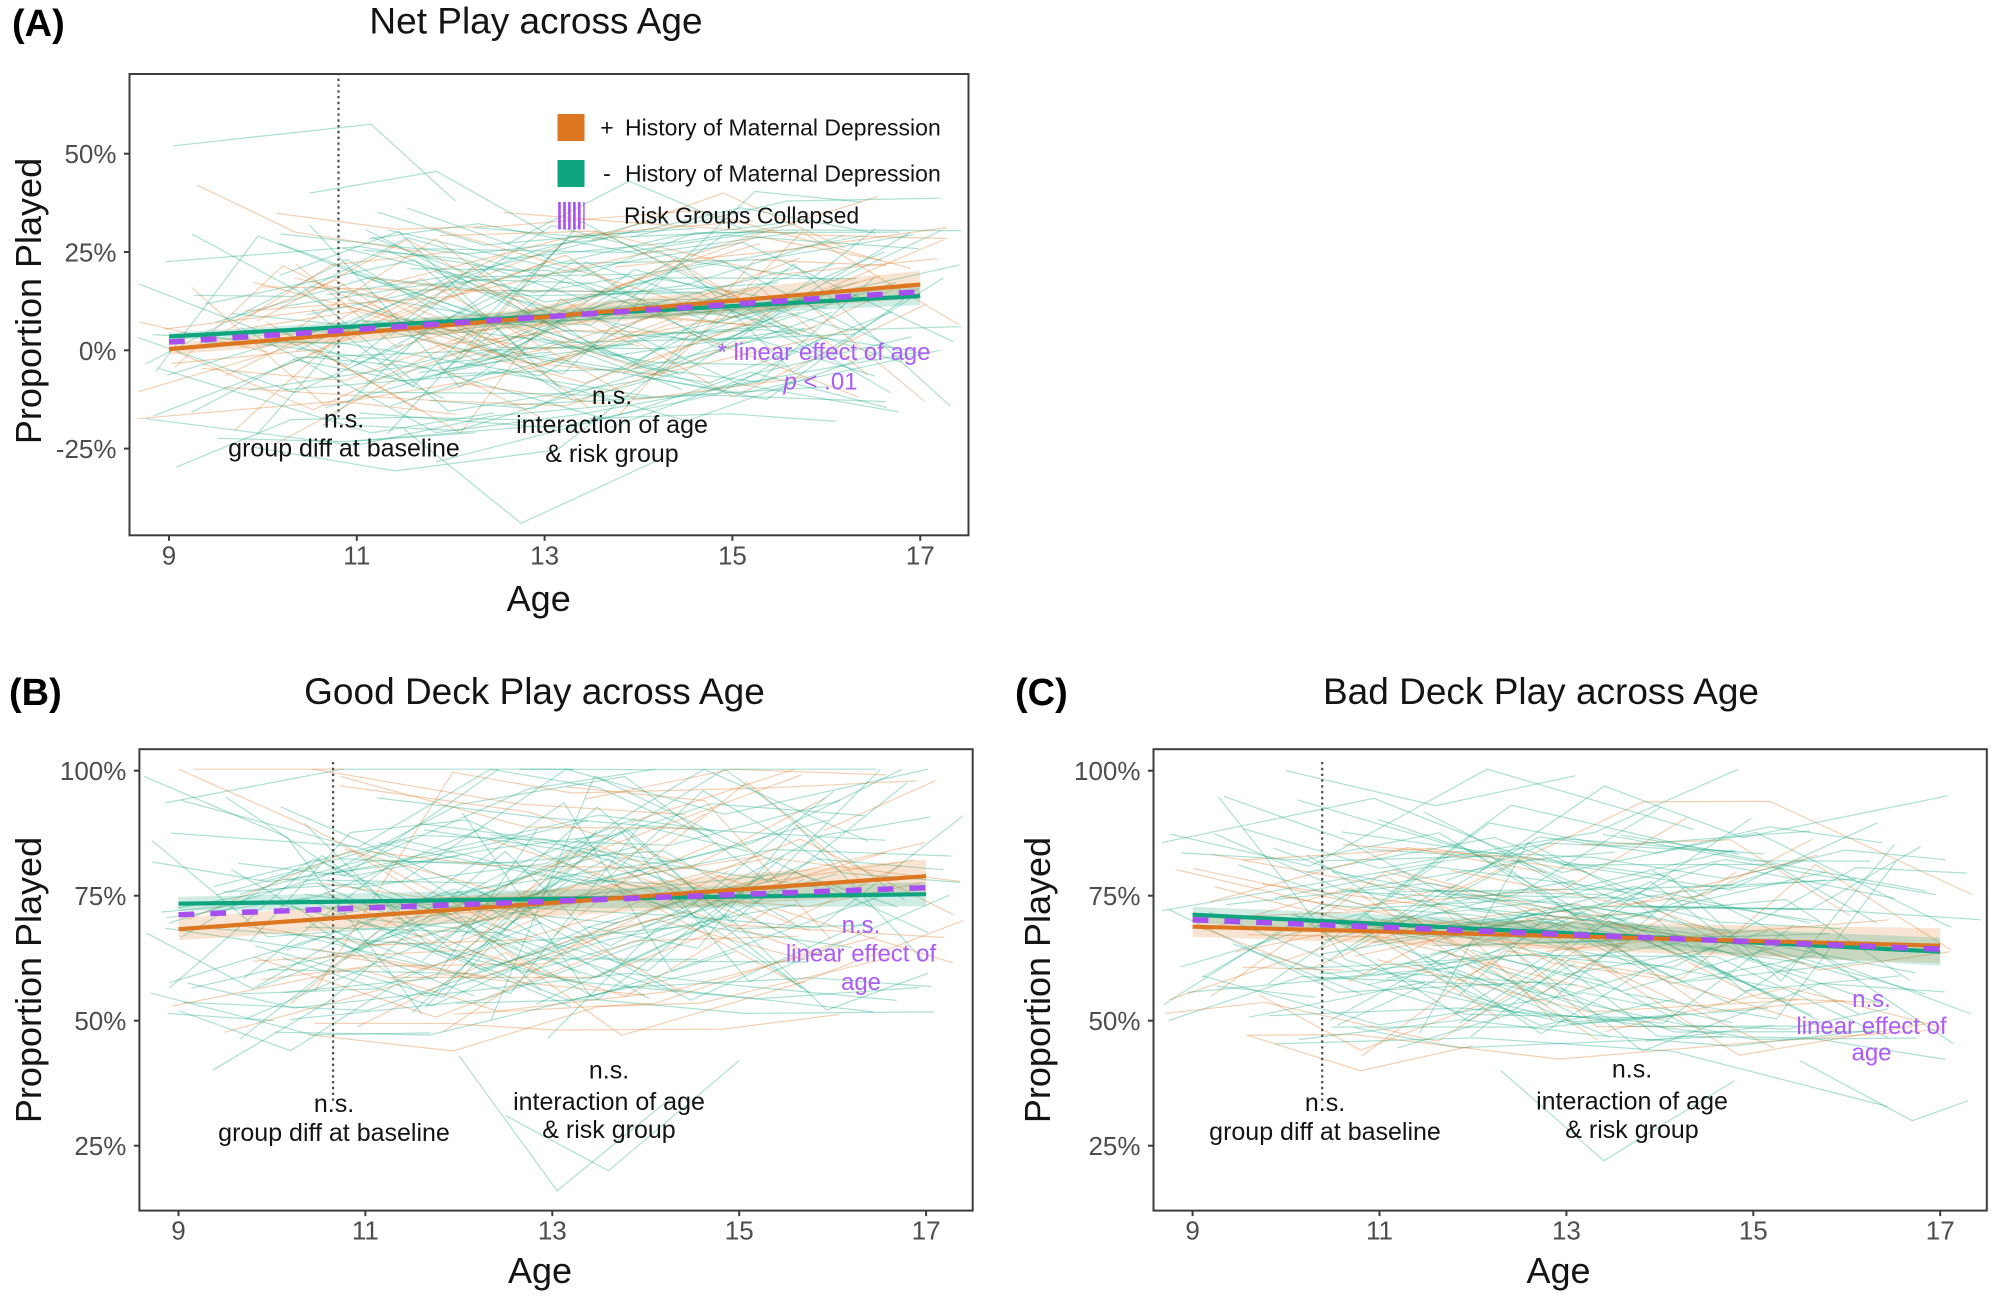  Describe the element at coordinates (38, 24) in the screenshot. I see `svg-text: (A)` at that location.